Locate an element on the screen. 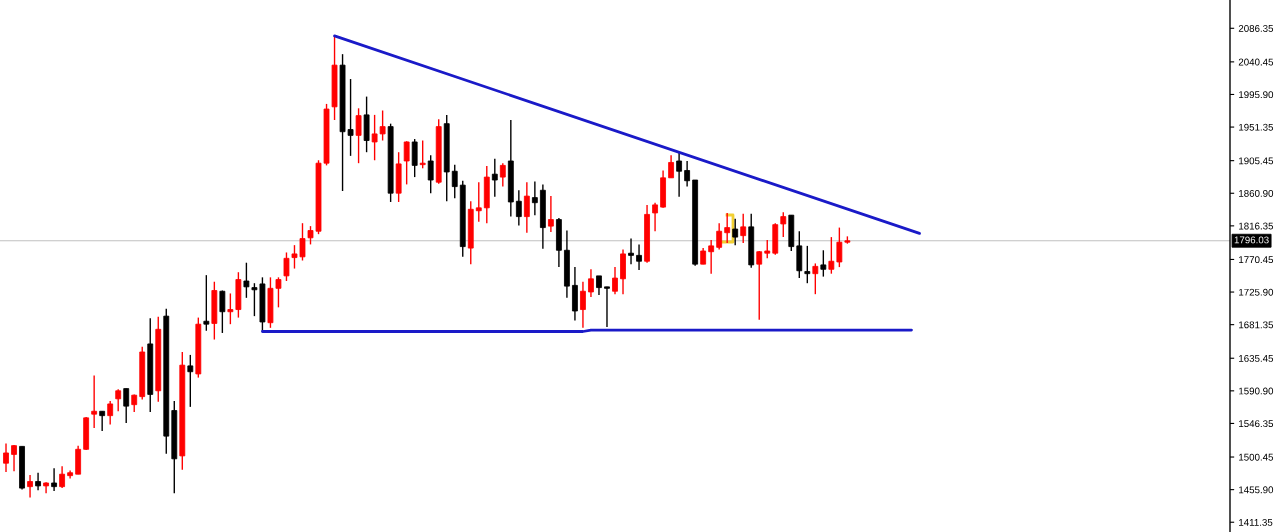  y-tick-label: 1951.35 is located at coordinates (1256, 127).